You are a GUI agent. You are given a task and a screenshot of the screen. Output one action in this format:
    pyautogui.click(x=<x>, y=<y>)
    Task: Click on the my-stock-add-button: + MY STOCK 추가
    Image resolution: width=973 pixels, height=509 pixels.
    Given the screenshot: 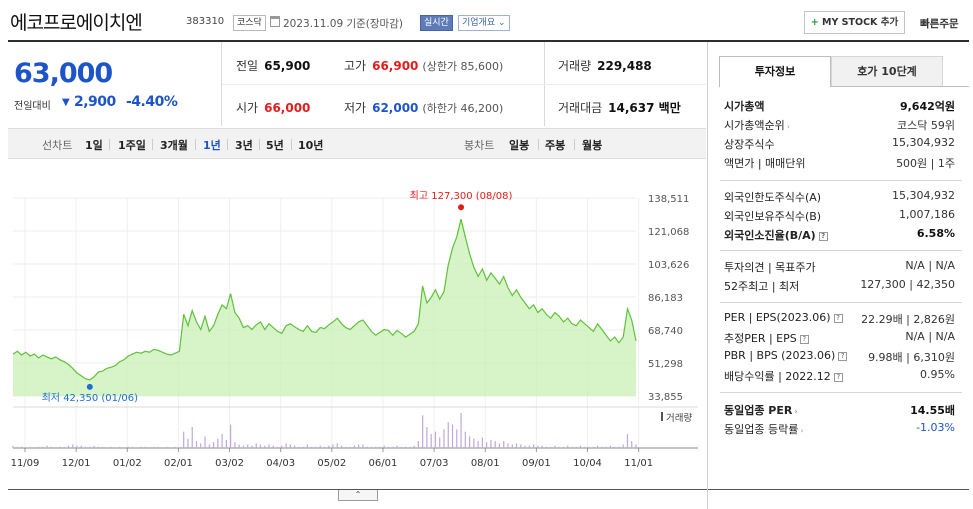 What is the action you would take?
    pyautogui.click(x=854, y=22)
    